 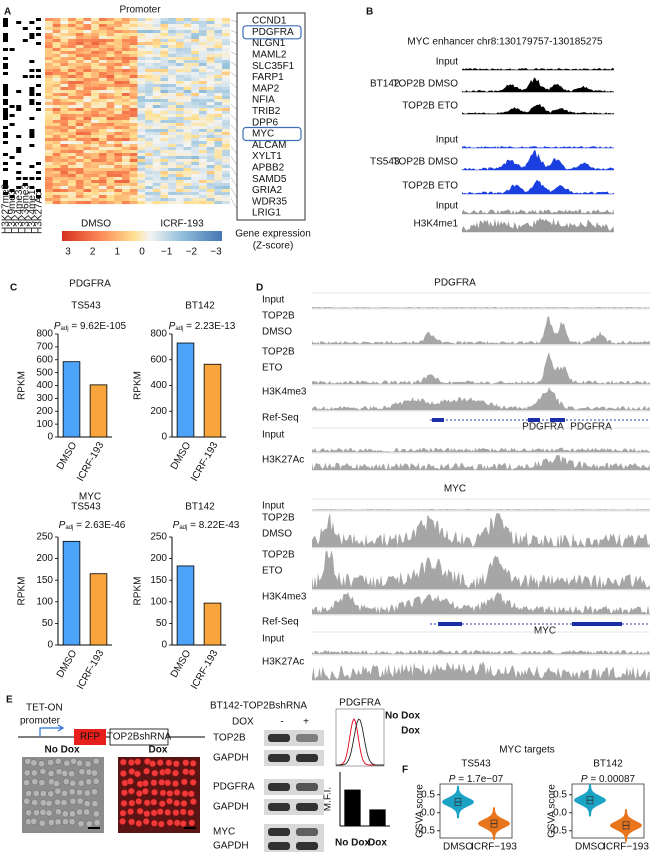 I want to click on blot-band, so click(x=307, y=758).